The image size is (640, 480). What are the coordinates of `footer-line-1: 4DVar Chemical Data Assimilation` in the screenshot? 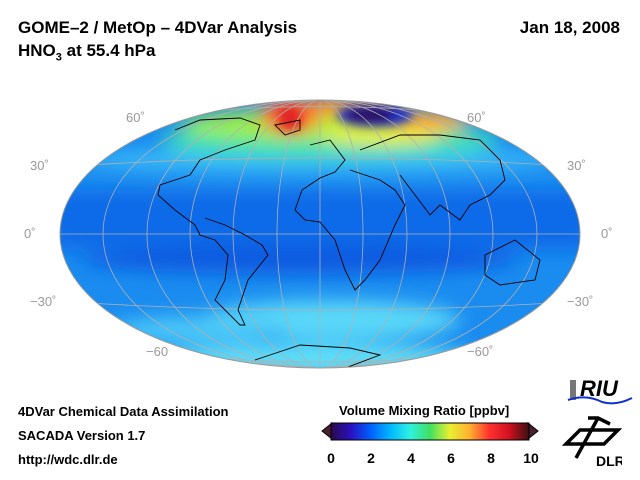 It's located at (123, 411).